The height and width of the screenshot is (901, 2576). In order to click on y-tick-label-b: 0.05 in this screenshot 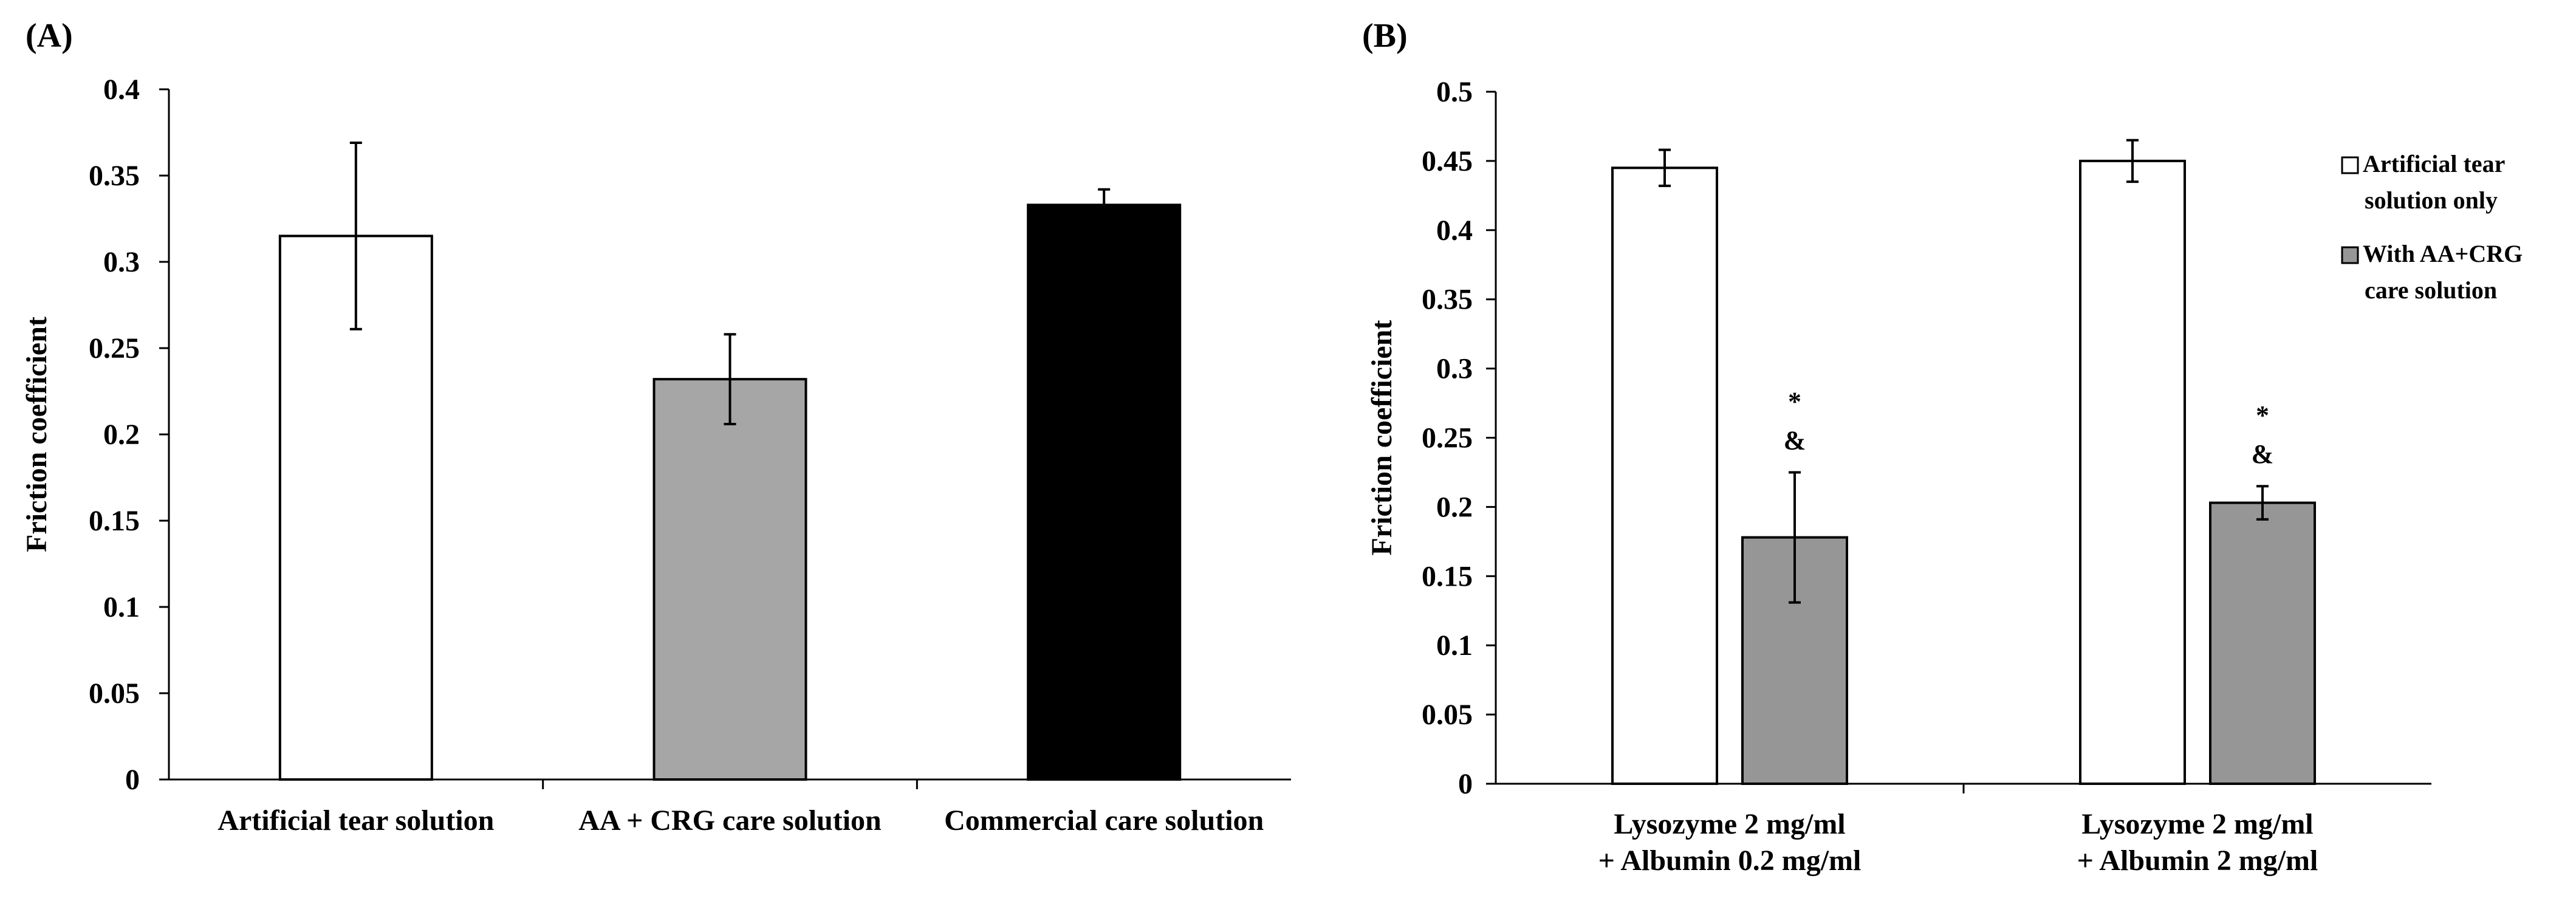, I will do `click(1447, 715)`.